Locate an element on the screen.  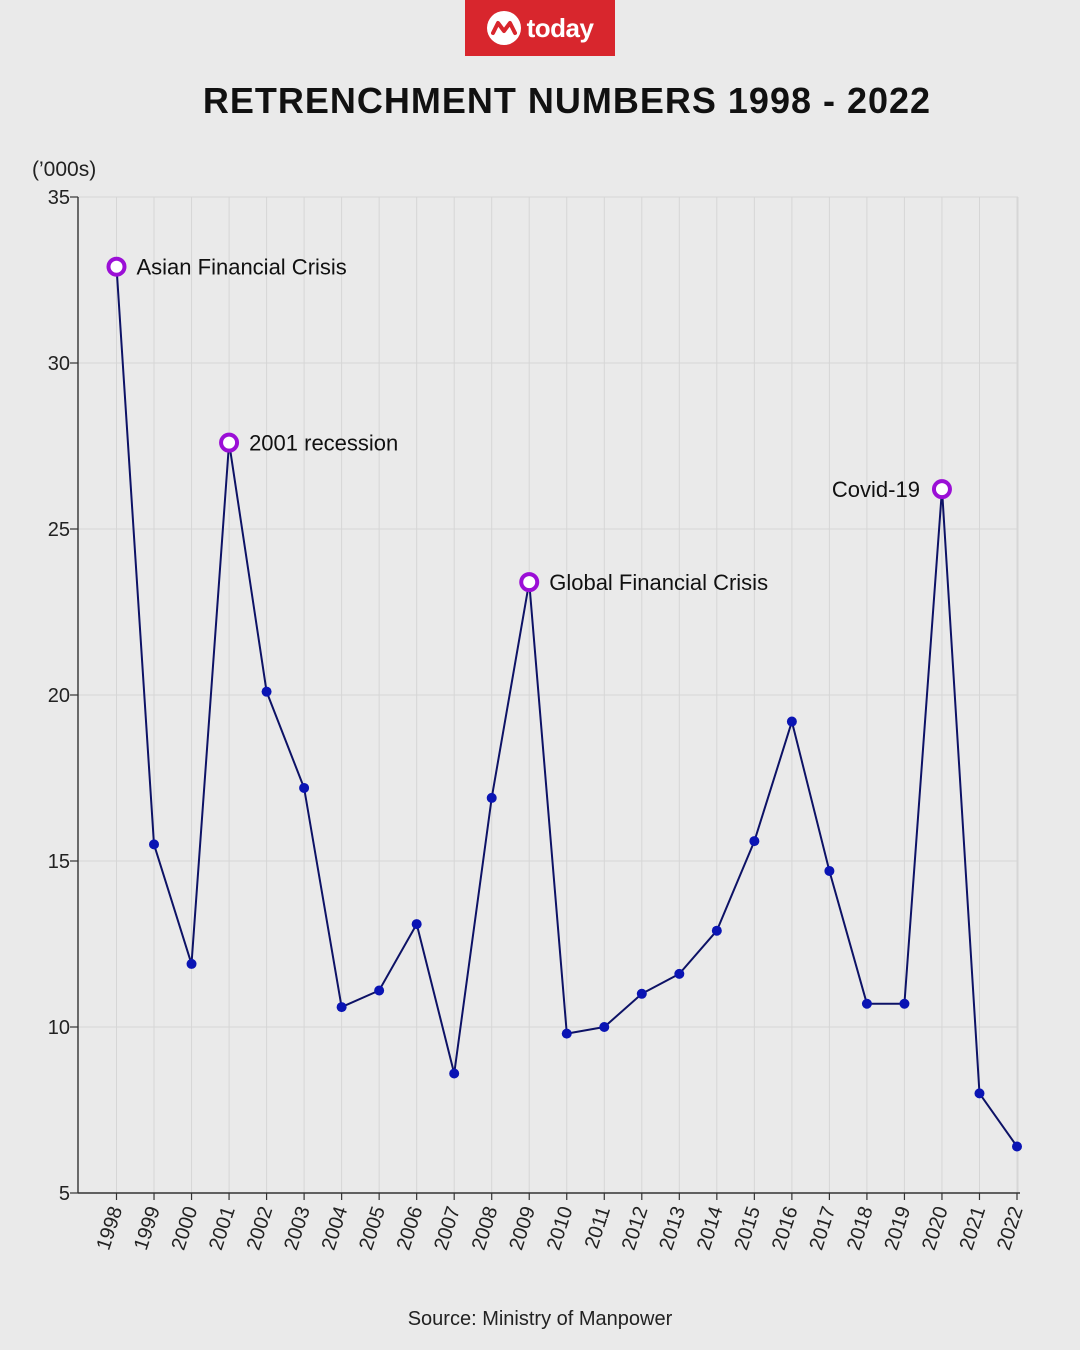
logo-text: today is located at coordinates (560, 27).